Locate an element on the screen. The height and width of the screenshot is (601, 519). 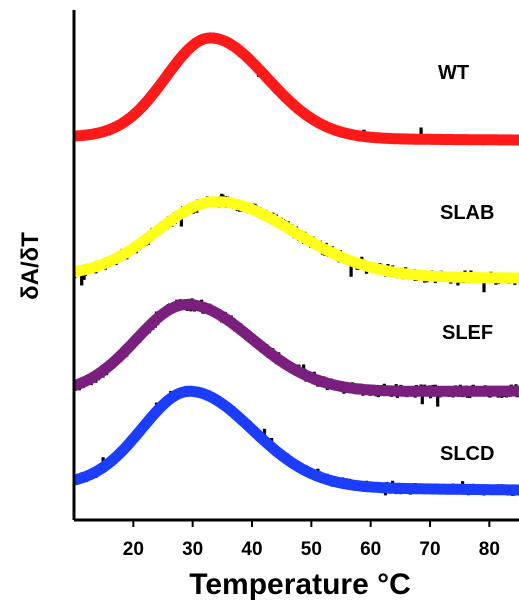
x-tick-label: 40 is located at coordinates (251, 549).